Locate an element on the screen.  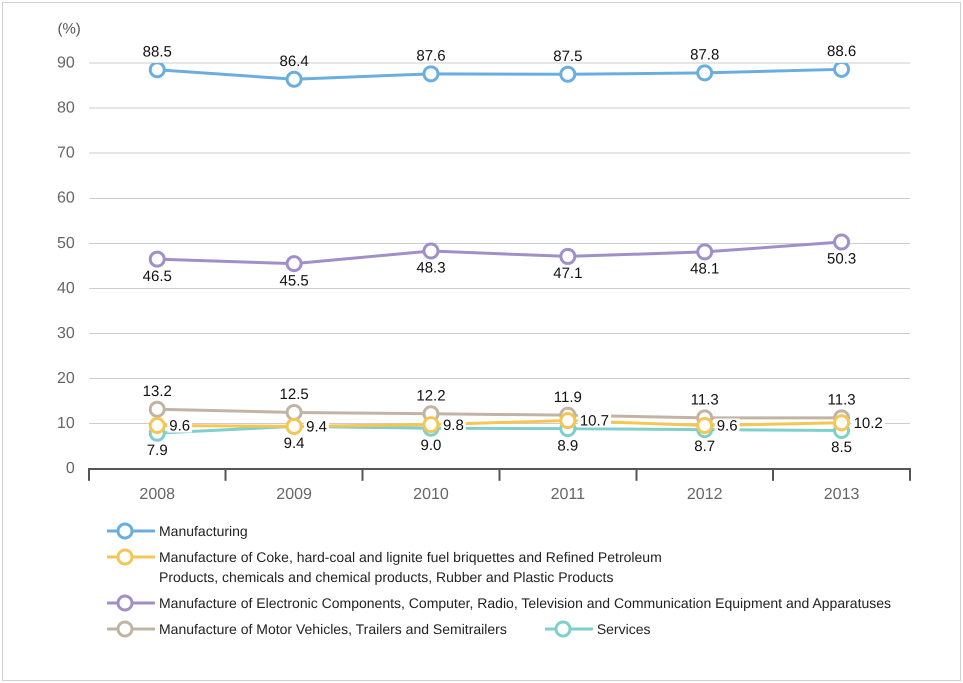
data-label: 11.9 is located at coordinates (568, 397).